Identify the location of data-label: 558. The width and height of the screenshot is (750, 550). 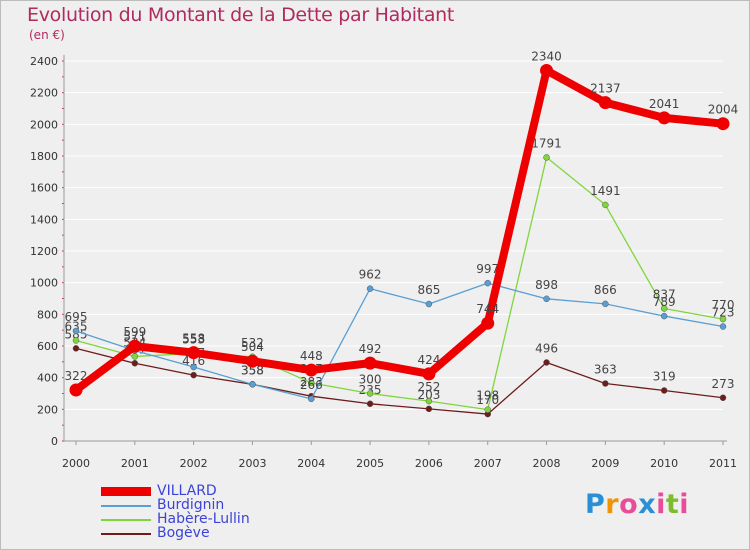
(193, 339).